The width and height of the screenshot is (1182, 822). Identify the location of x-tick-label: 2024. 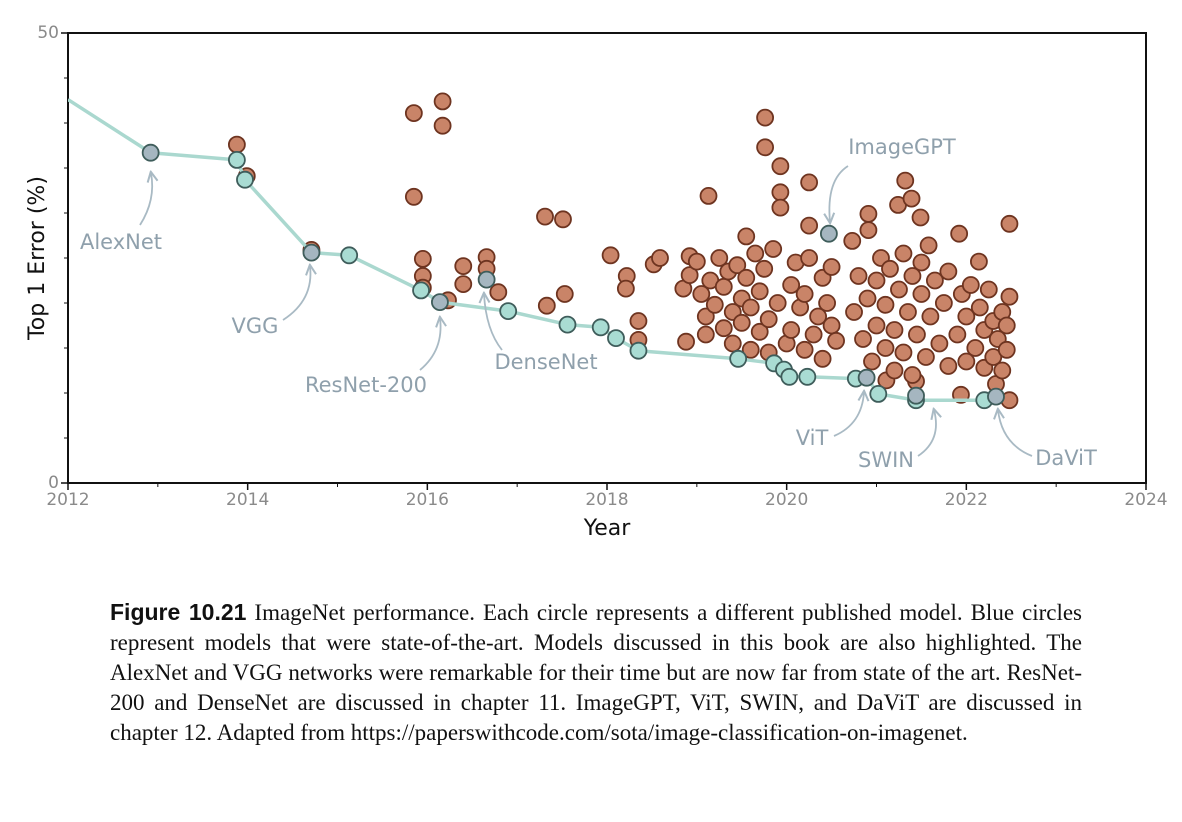
(1145, 500).